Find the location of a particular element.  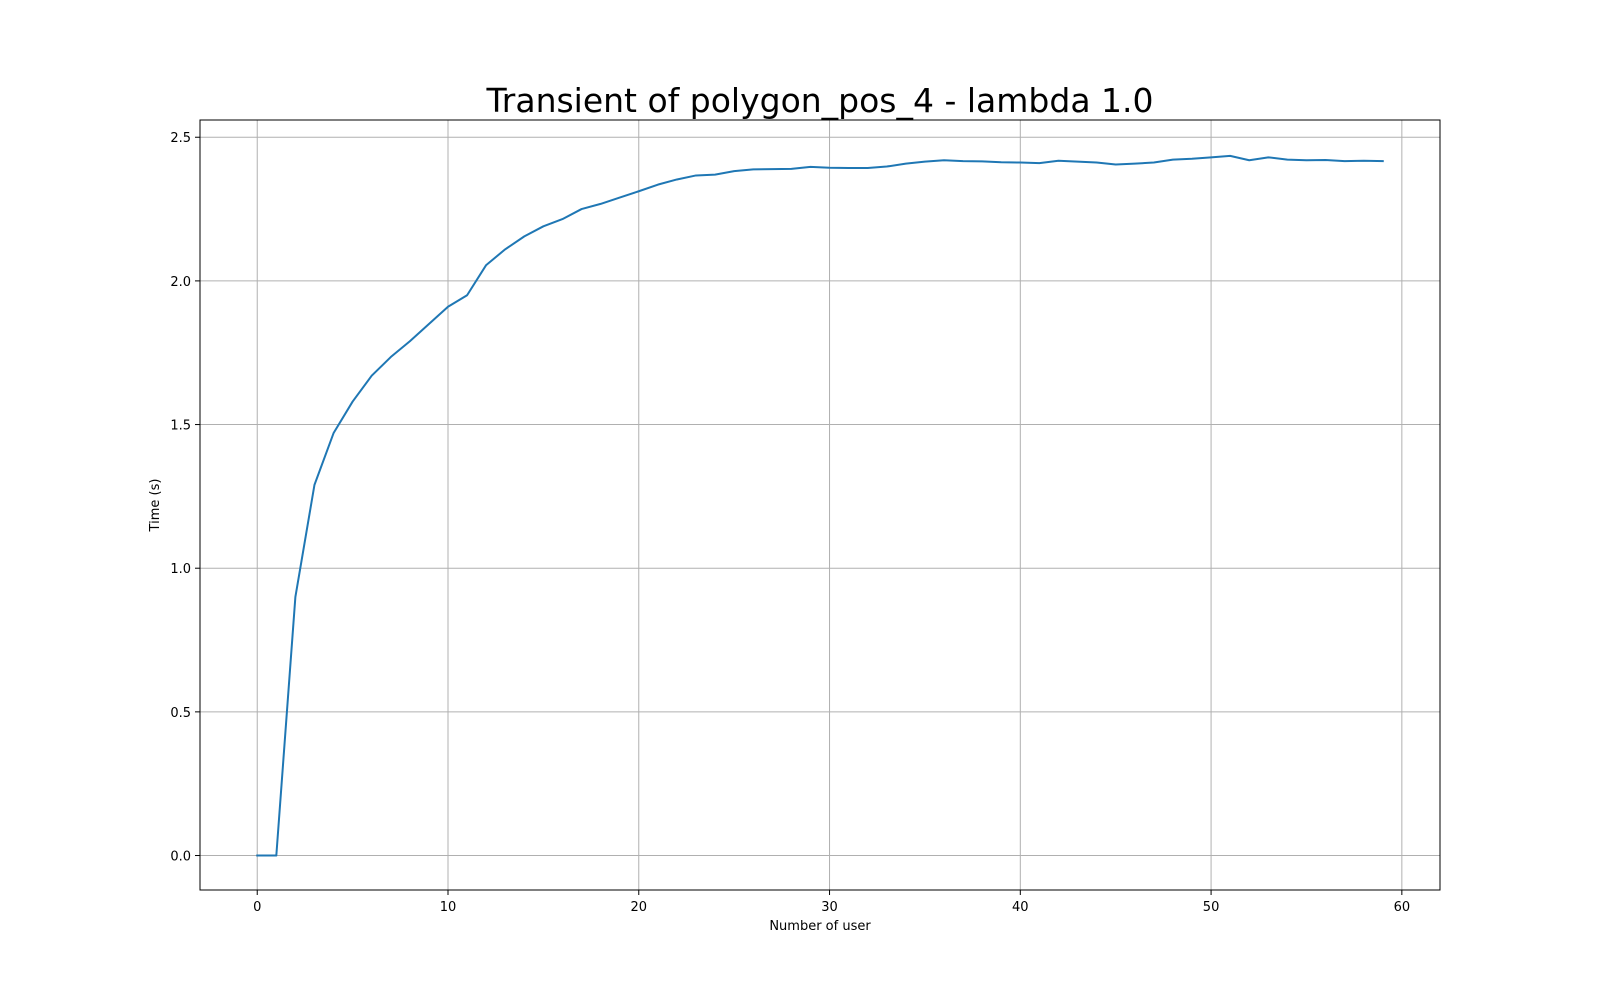

y-tick-label: 1.0 is located at coordinates (180, 569).